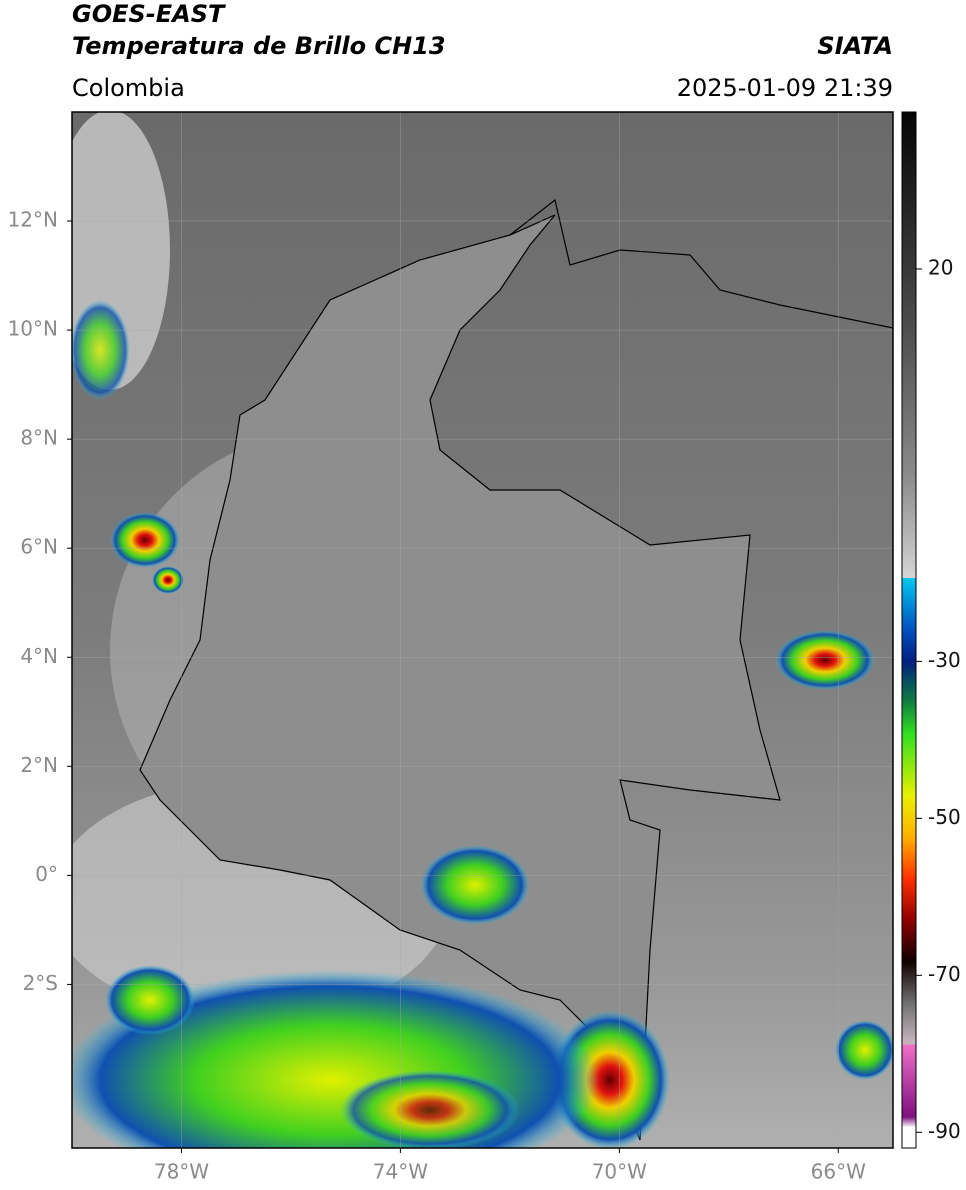  I want to click on satellite: GOES-EAST, so click(149, 14).